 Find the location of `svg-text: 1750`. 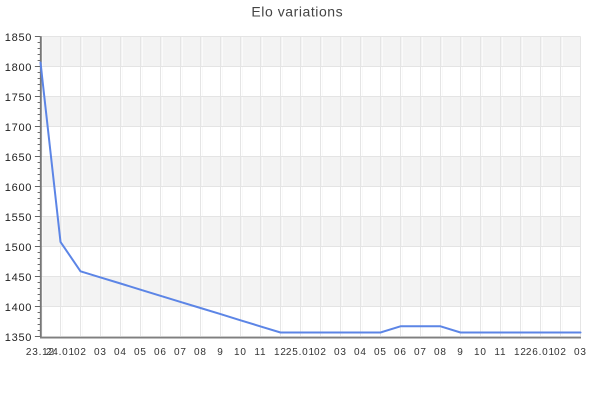

svg-text: 1750 is located at coordinates (18, 98).